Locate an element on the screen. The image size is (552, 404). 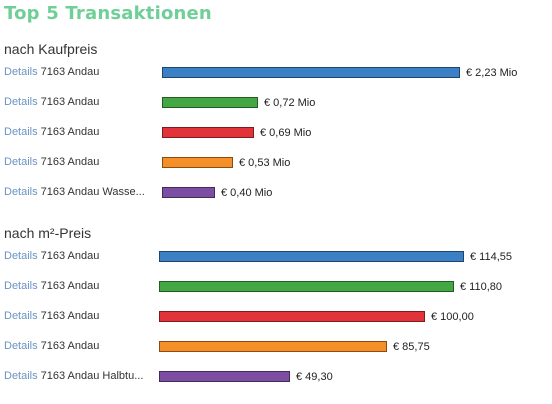
bar-value-label: € 0,69 Mio is located at coordinates (286, 133).